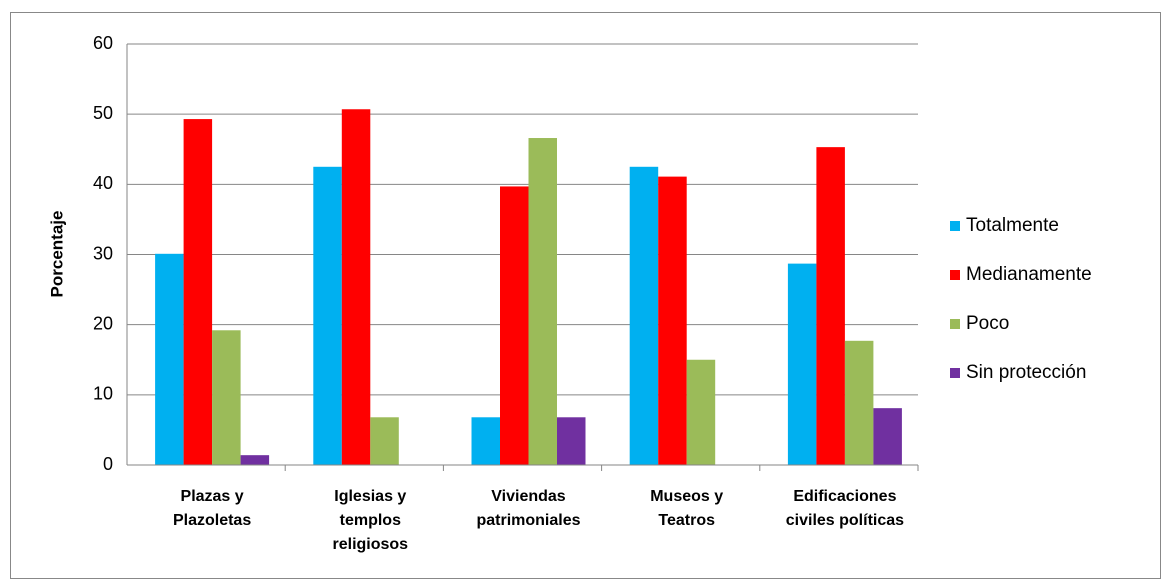 The image size is (1162, 580). Describe the element at coordinates (1012, 225) in the screenshot. I see `legend-label: Totalmente` at that location.